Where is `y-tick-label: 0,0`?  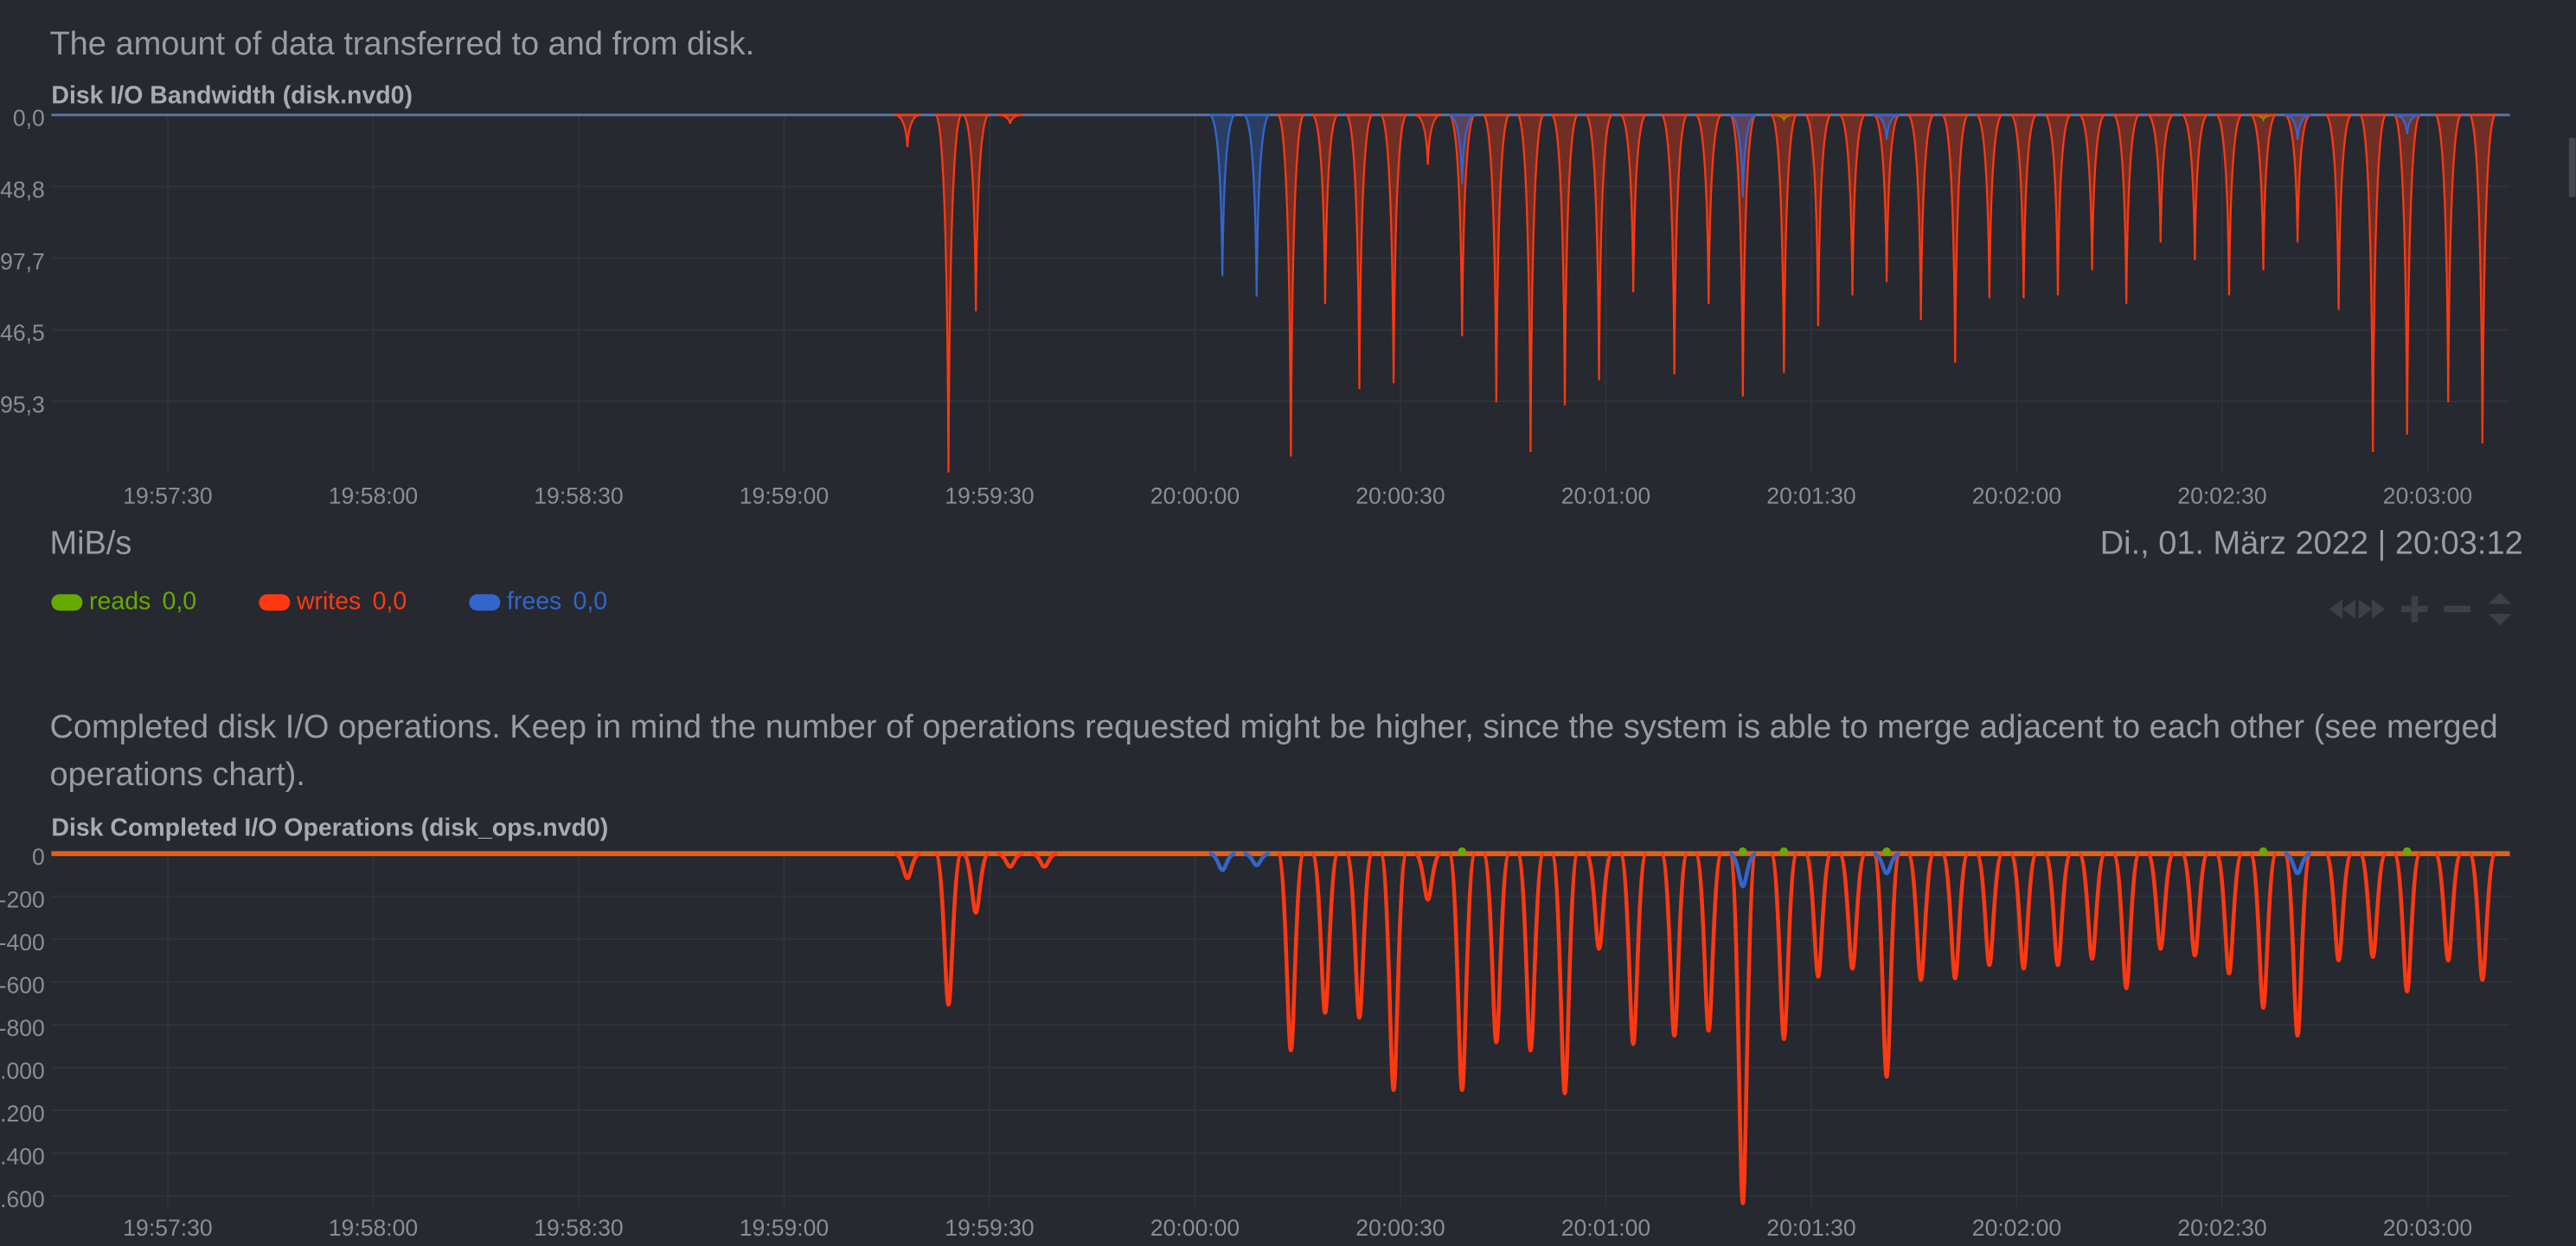
y-tick-label: 0,0 is located at coordinates (29, 118).